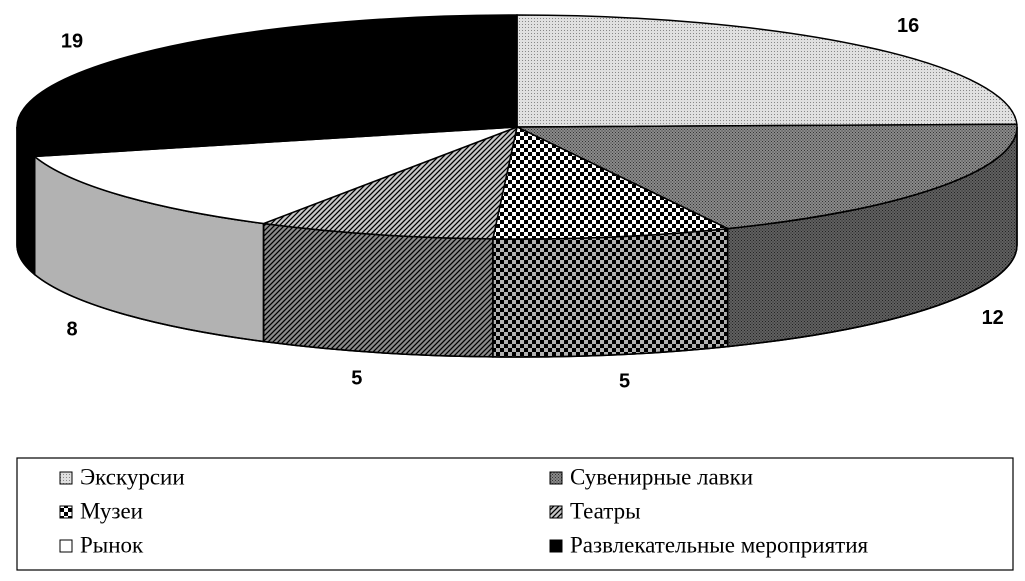  I want to click on legend-label: Экскурсии, so click(132, 476).